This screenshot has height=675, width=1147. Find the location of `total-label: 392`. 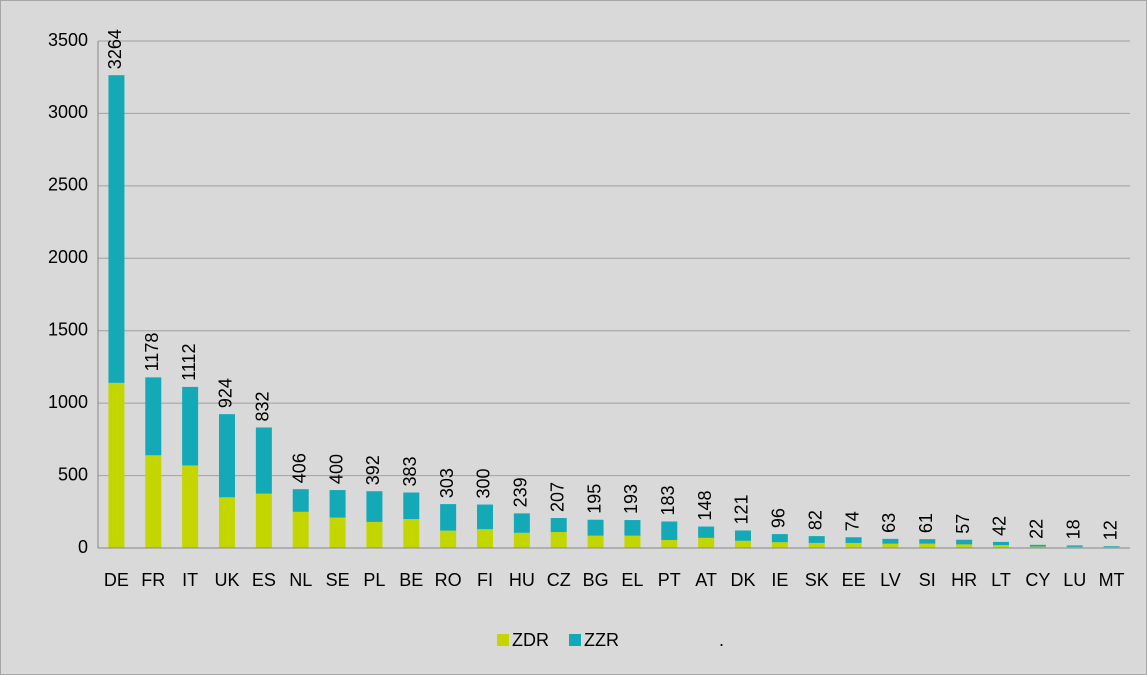

total-label: 392 is located at coordinates (373, 470).